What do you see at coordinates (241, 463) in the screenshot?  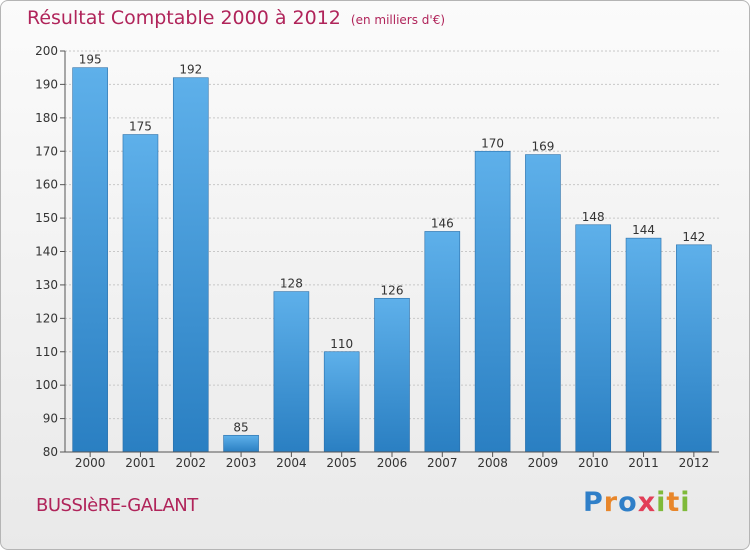 I see `x-tick-label: 2003` at bounding box center [241, 463].